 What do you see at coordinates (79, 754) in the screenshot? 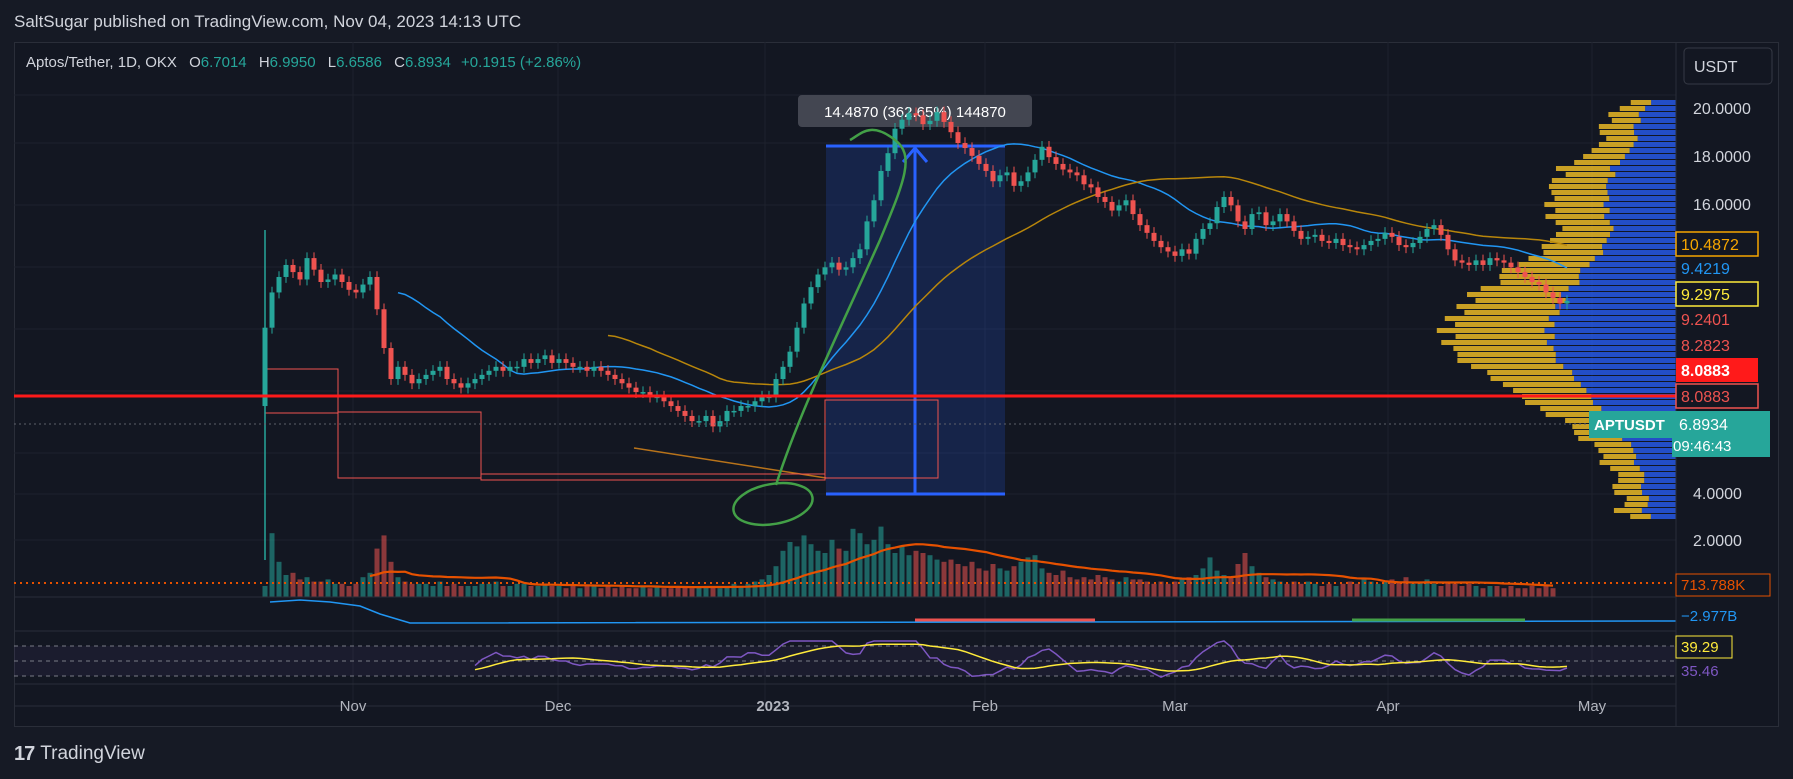
I see `tradingview-footer: 17 TradingView` at bounding box center [79, 754].